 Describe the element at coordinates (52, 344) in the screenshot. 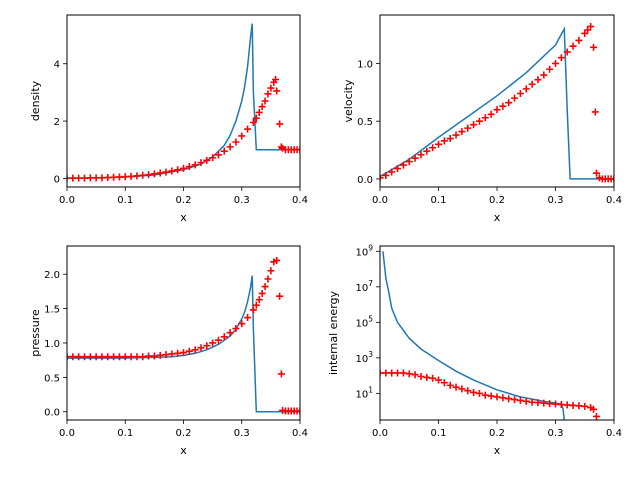

I see `y-tick-label: 1.0` at that location.